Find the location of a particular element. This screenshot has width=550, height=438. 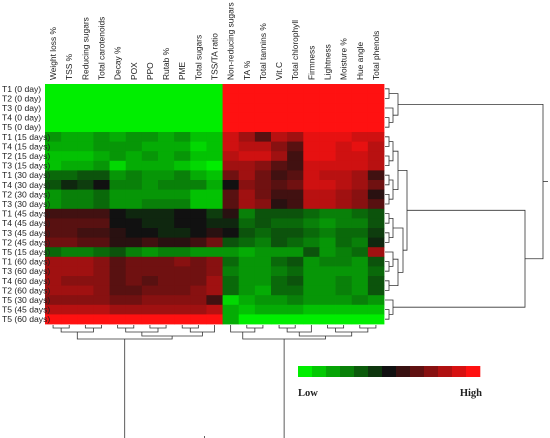

column-label: Total tannins % is located at coordinates (263, 51).